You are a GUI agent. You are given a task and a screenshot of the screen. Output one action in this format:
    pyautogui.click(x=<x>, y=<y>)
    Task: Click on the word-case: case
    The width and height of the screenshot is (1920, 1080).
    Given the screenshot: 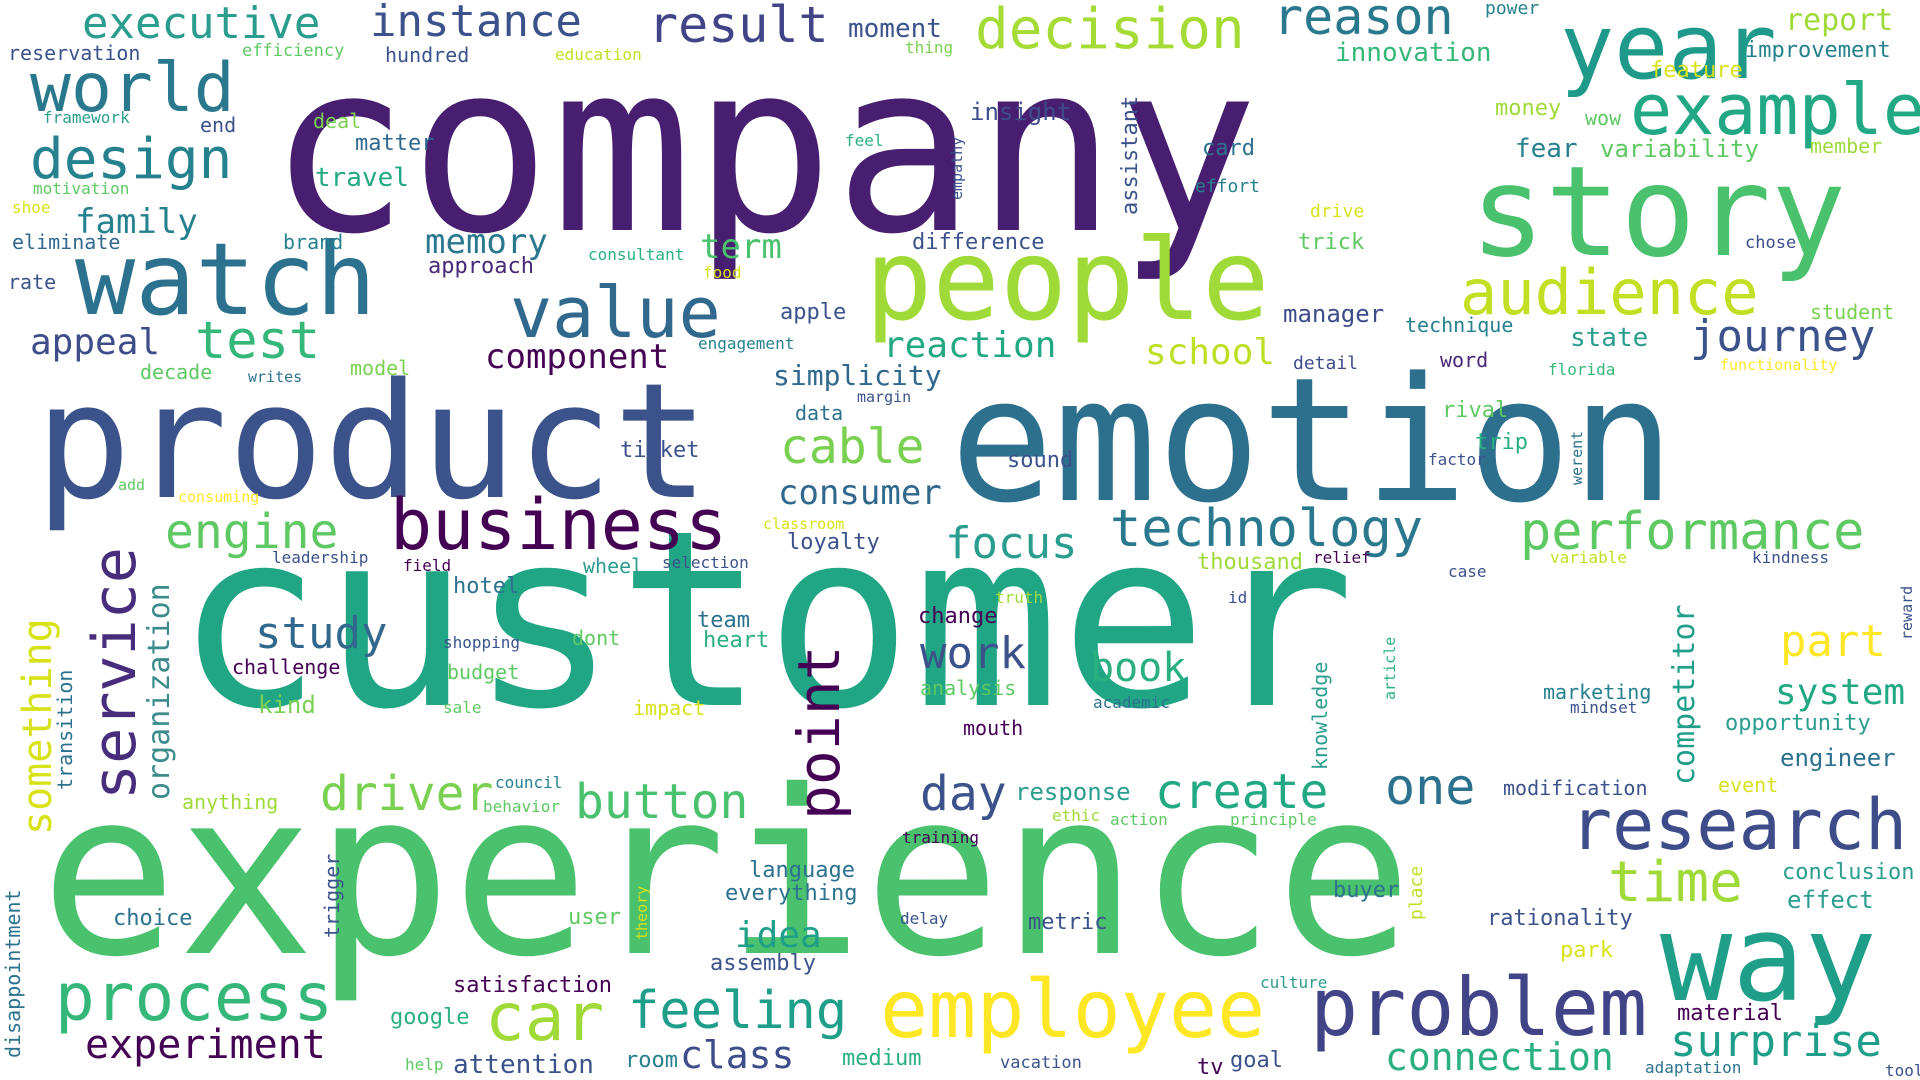 What is the action you would take?
    pyautogui.click(x=1467, y=571)
    